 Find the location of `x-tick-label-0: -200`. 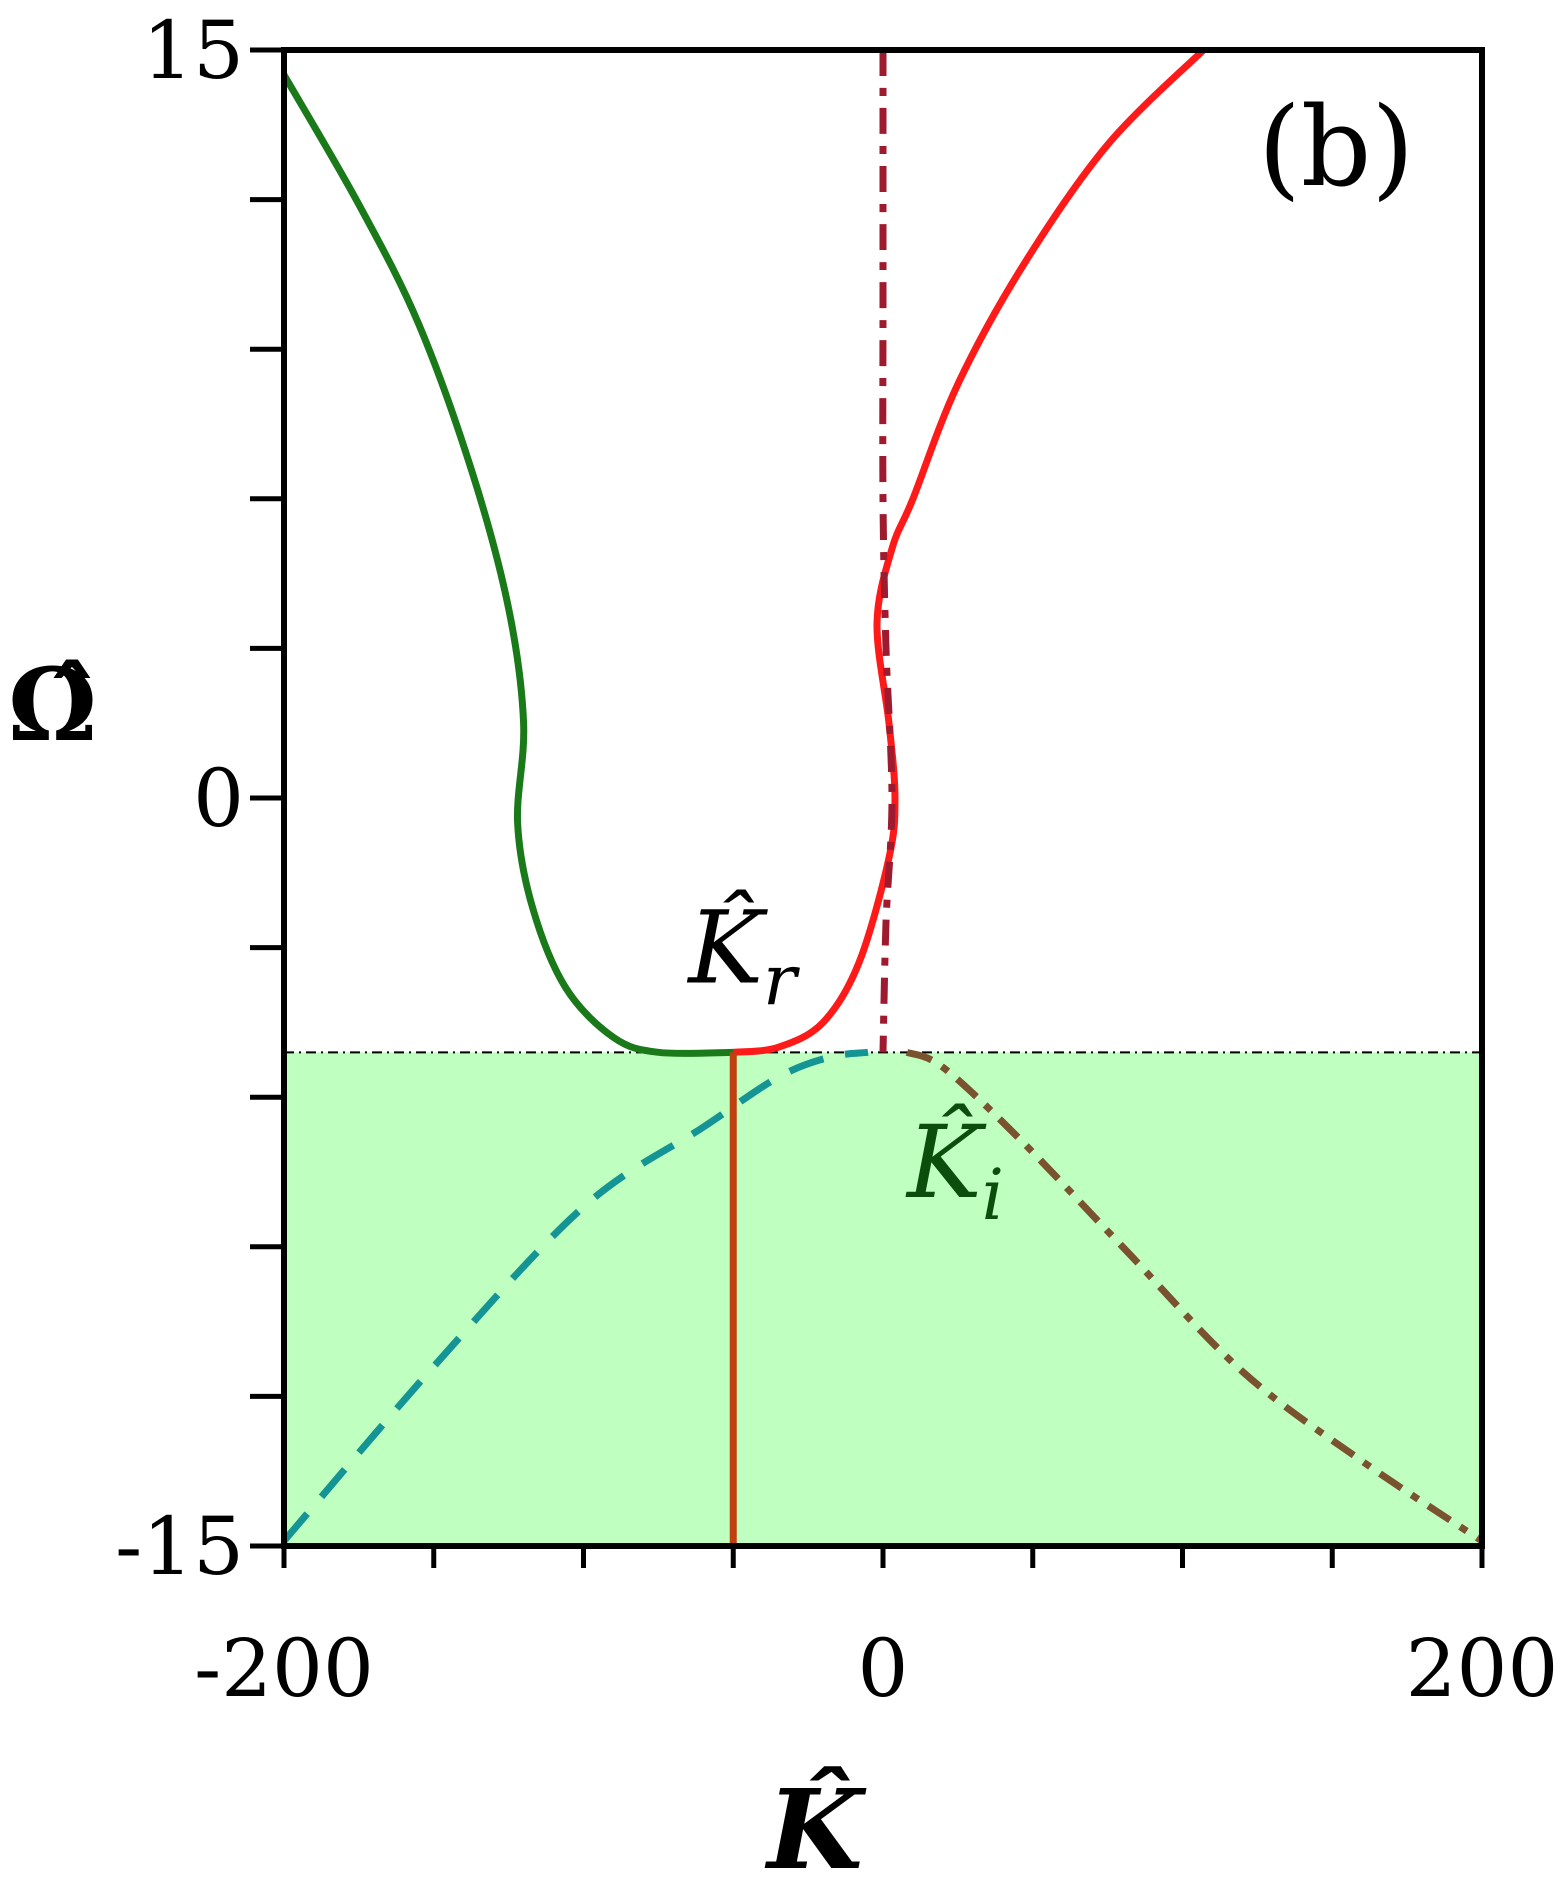

x-tick-label-0: -200 is located at coordinates (284, 1668).